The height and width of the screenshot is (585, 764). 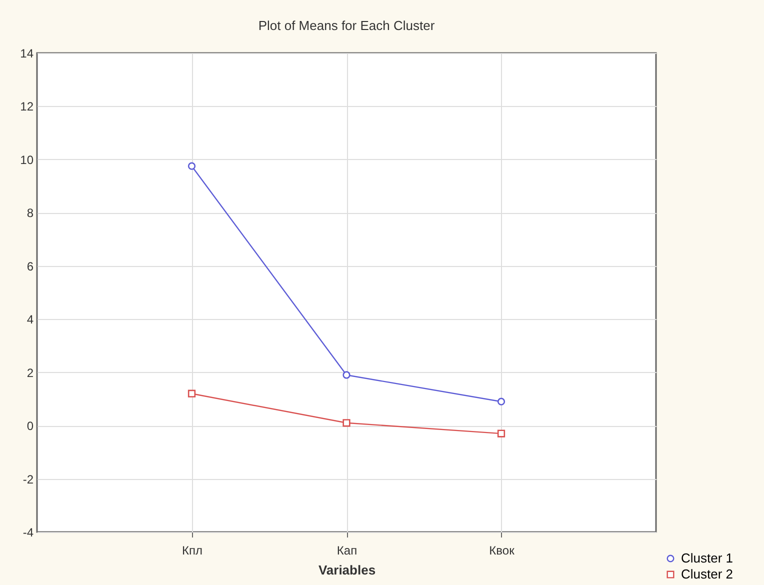 What do you see at coordinates (707, 574) in the screenshot?
I see `legend-label: Cluster 2` at bounding box center [707, 574].